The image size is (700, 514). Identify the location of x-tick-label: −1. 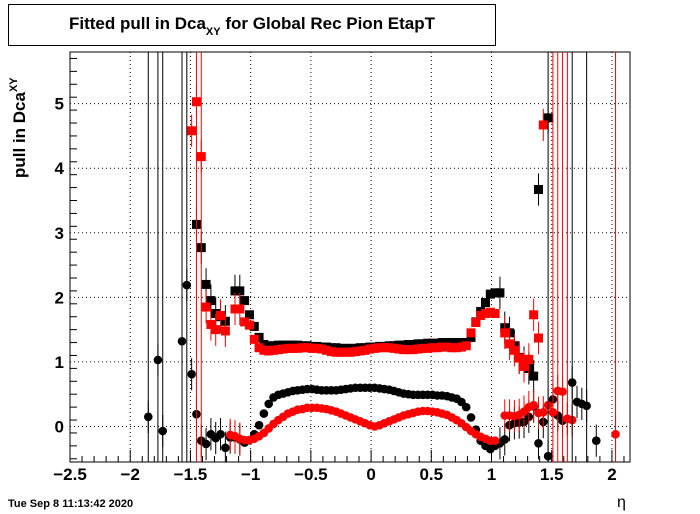
(250, 474).